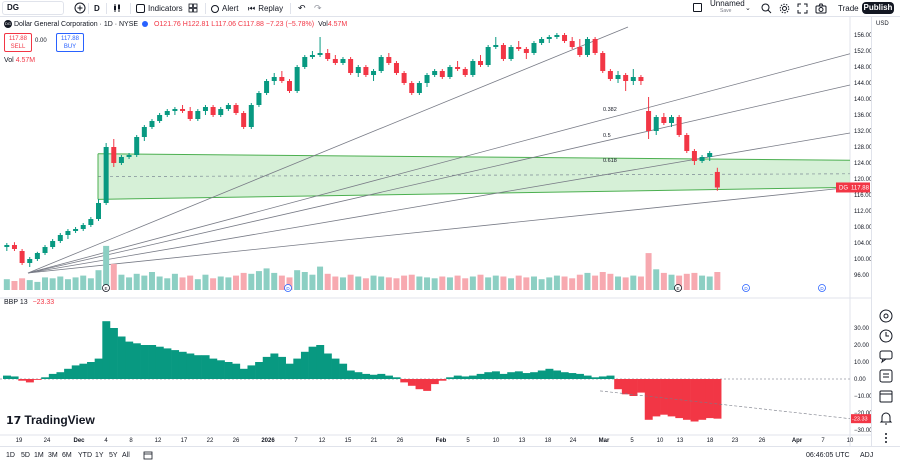  I want to click on range-button-5d: 5D, so click(25, 455).